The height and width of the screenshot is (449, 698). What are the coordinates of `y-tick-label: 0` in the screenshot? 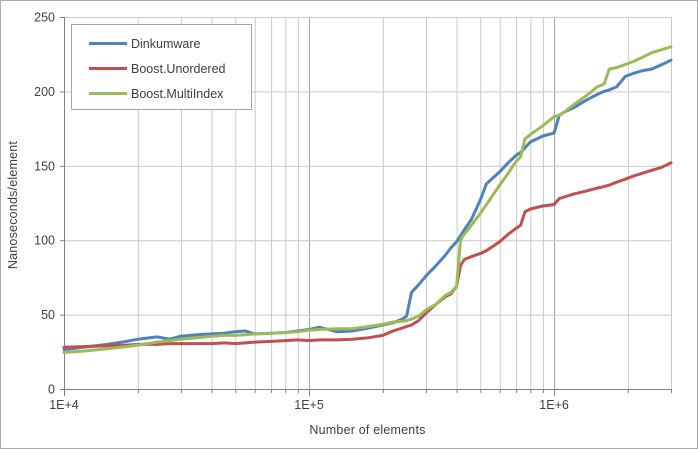 It's located at (51, 390).